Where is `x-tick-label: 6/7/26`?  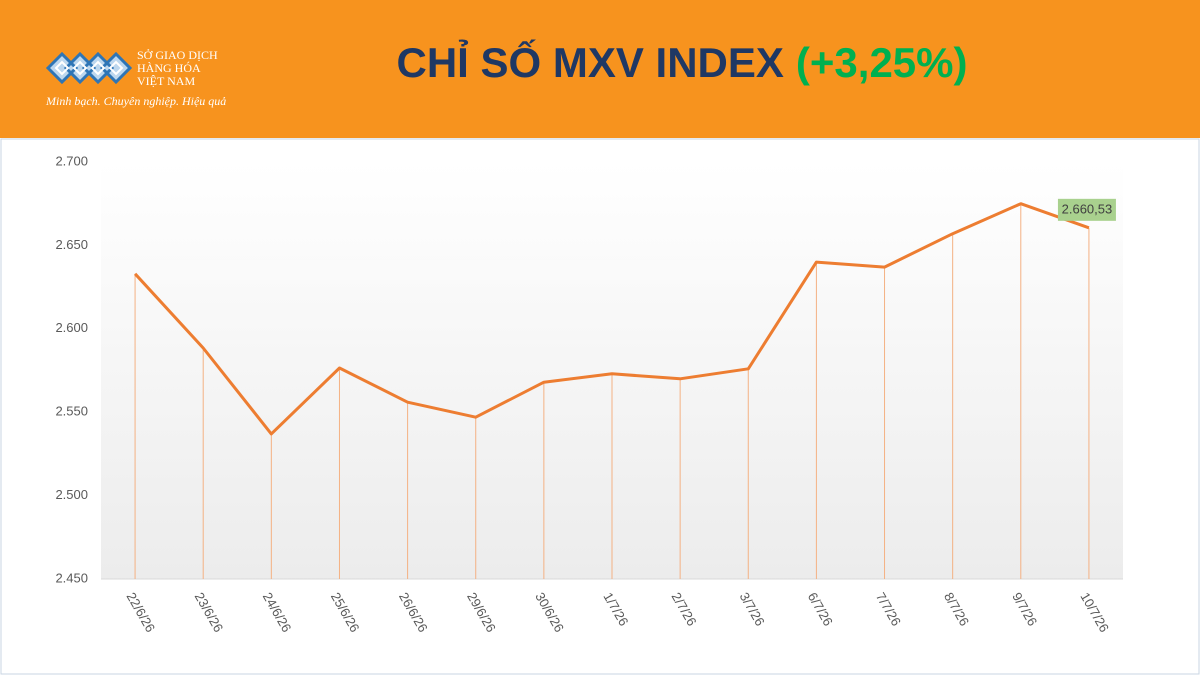 x-tick-label: 6/7/26 is located at coordinates (820, 609).